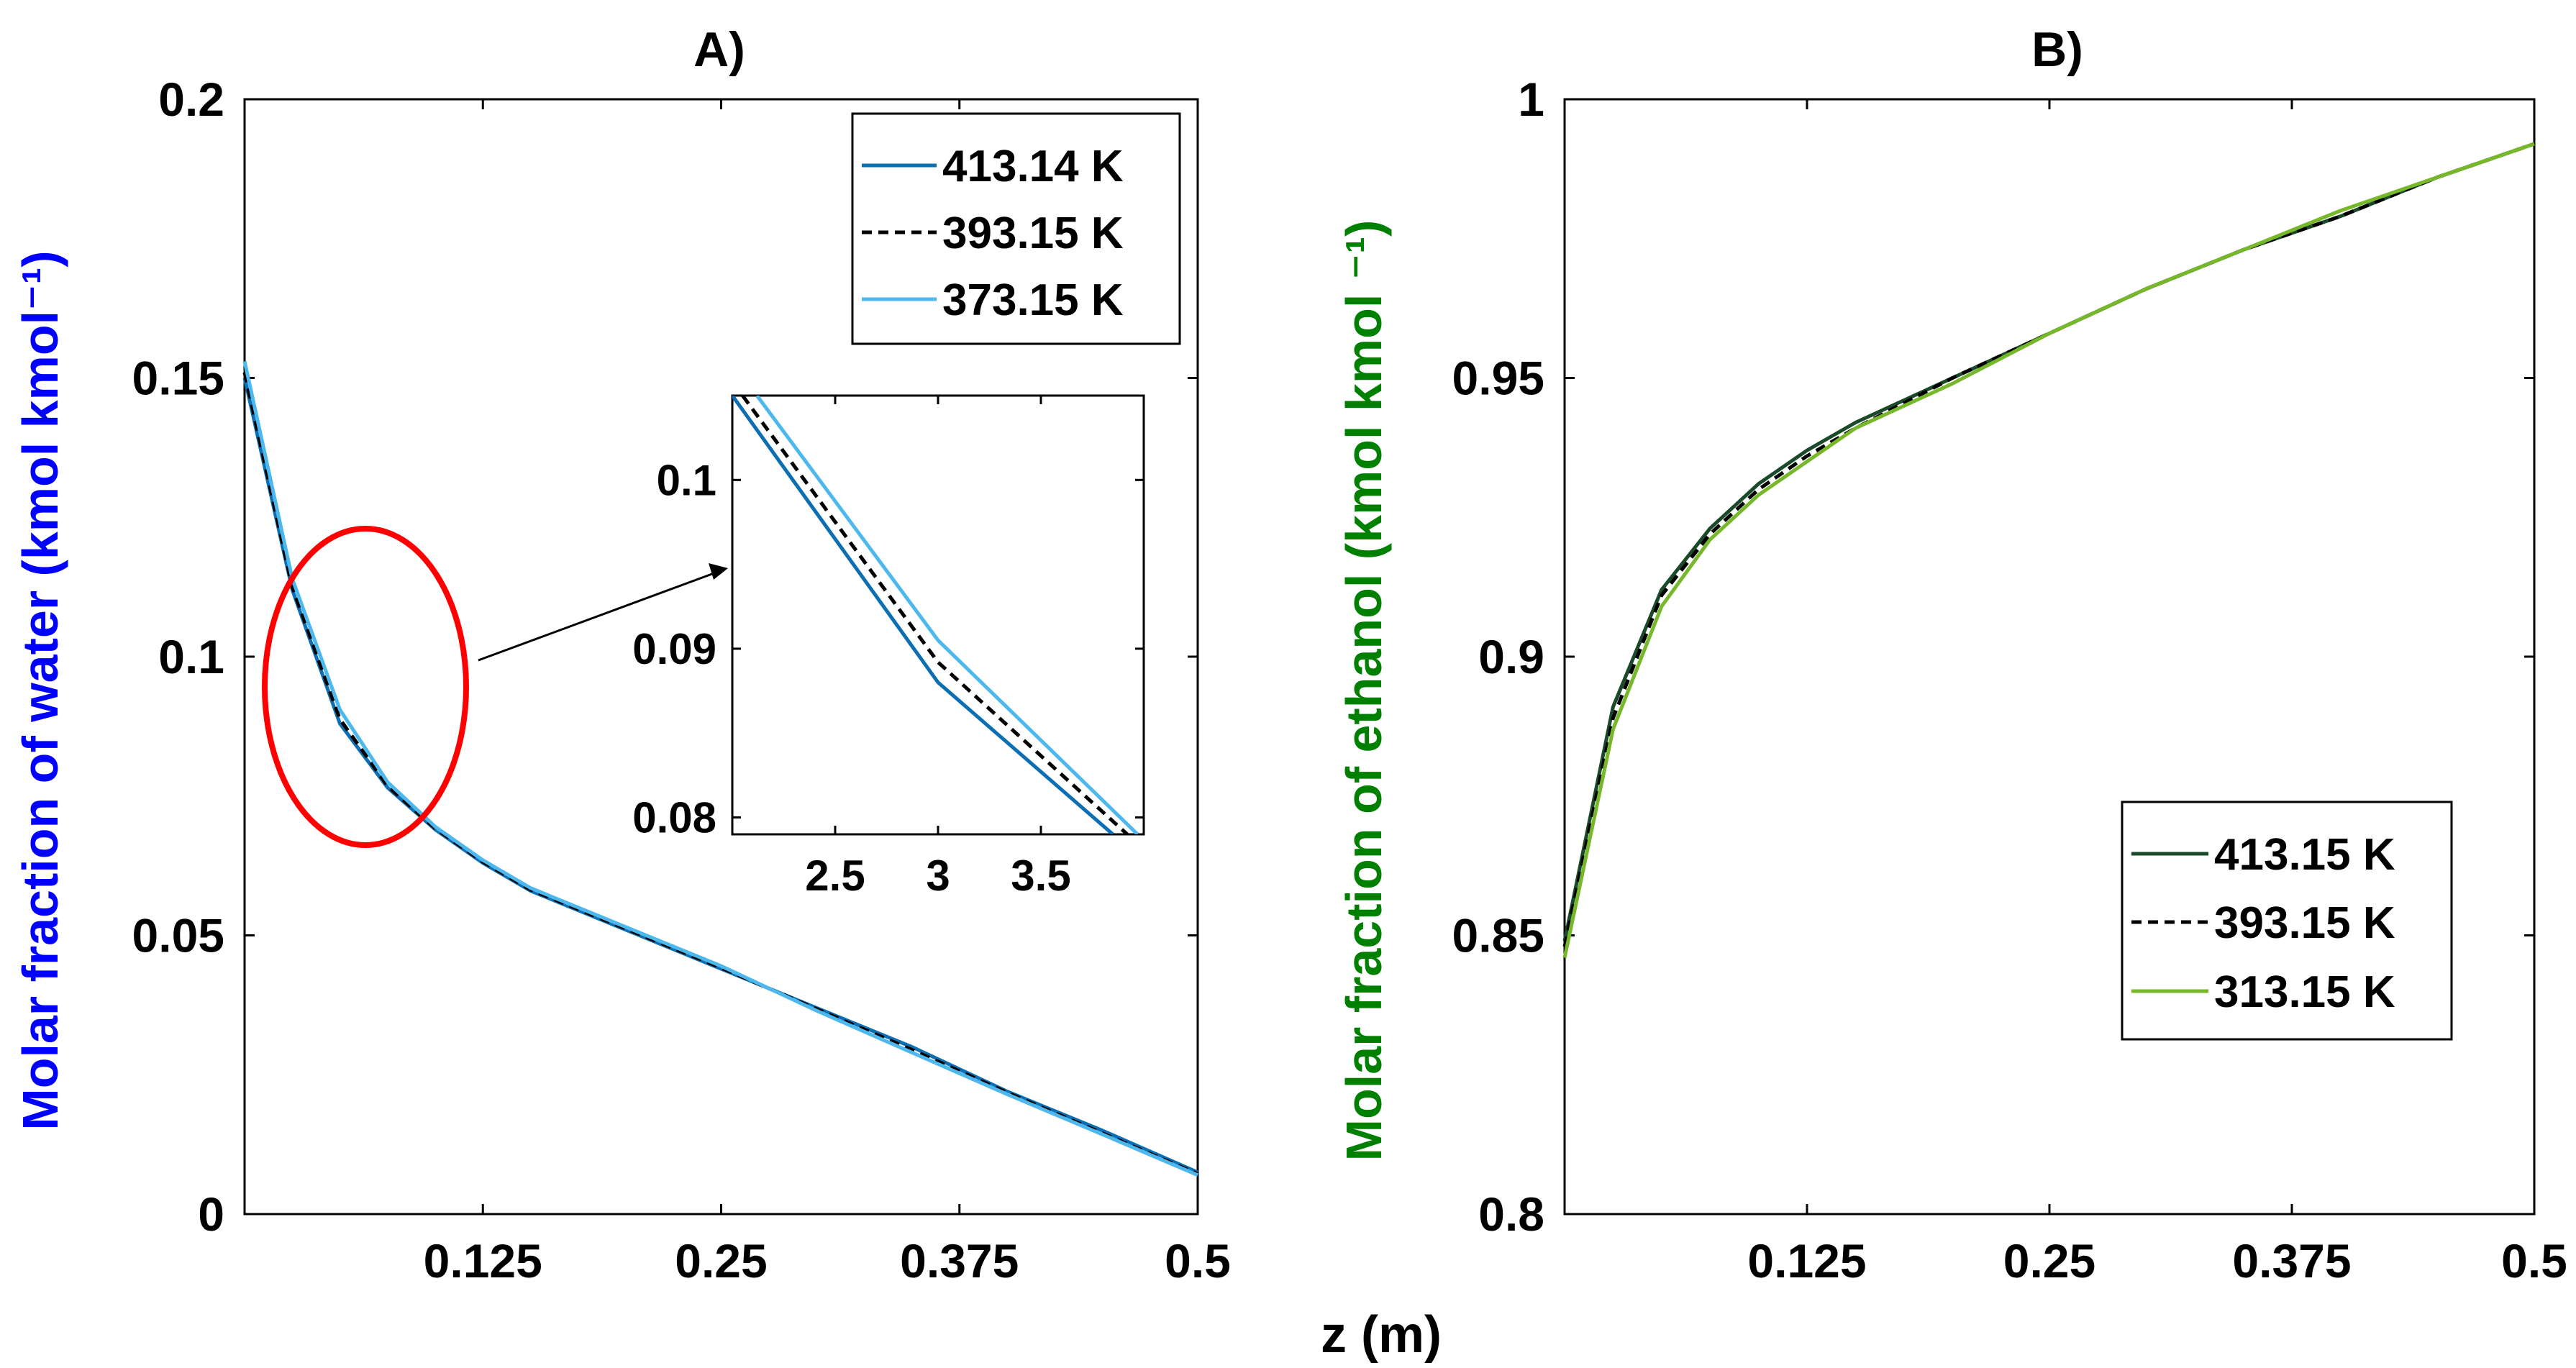  I want to click on panel-b-legend: 413.15 K 393.15 K 313.15 K, so click(2287, 921).